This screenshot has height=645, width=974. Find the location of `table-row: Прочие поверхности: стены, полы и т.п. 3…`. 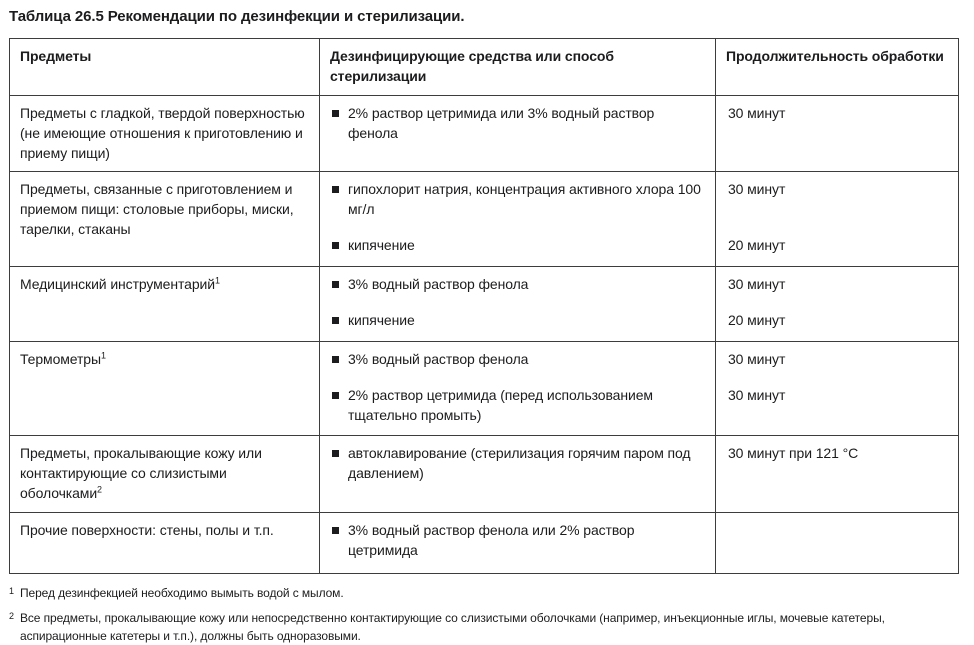

table-row: Прочие поверхности: стены, полы и т.п. 3… is located at coordinates (484, 543).